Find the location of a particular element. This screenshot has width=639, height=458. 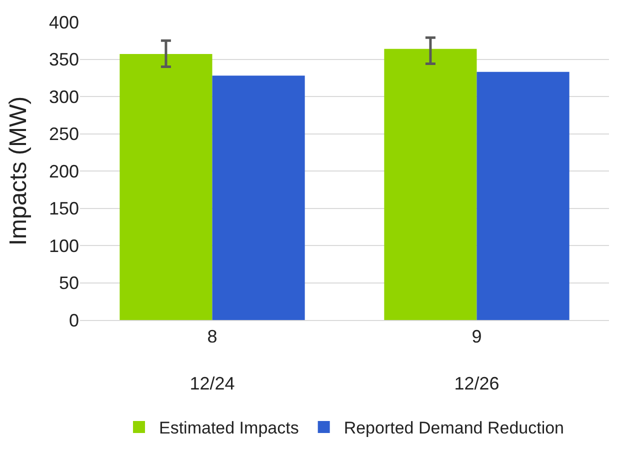

legend-label: Reported Demand Reduction is located at coordinates (454, 428).